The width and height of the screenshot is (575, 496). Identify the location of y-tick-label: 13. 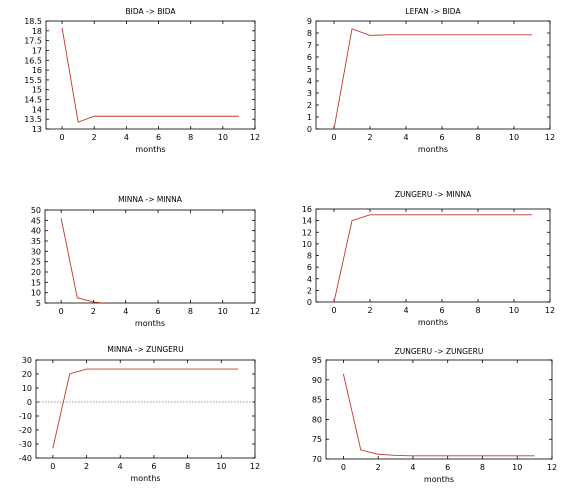
(37, 129).